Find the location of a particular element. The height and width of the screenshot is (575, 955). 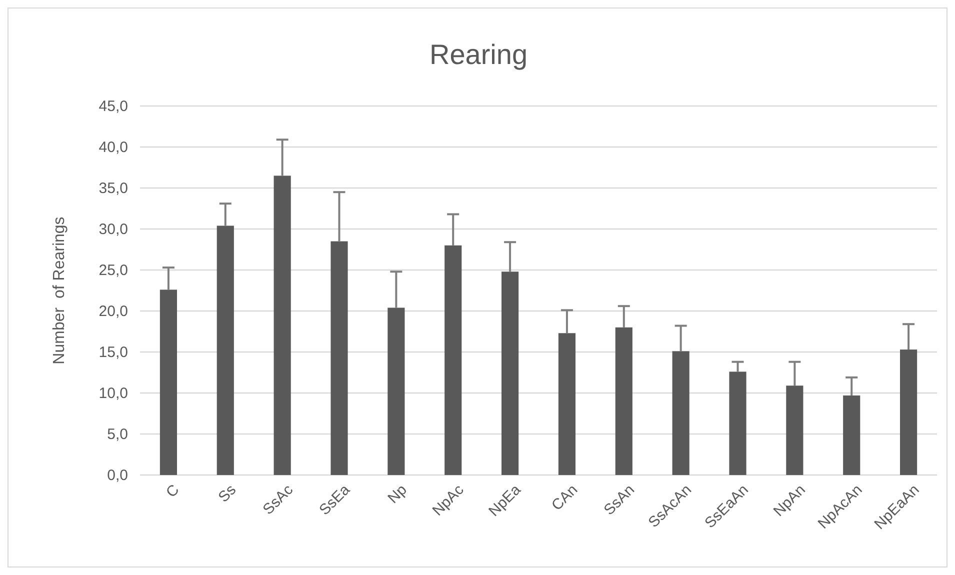

y-tick-label: 25,0 is located at coordinates (113, 270).